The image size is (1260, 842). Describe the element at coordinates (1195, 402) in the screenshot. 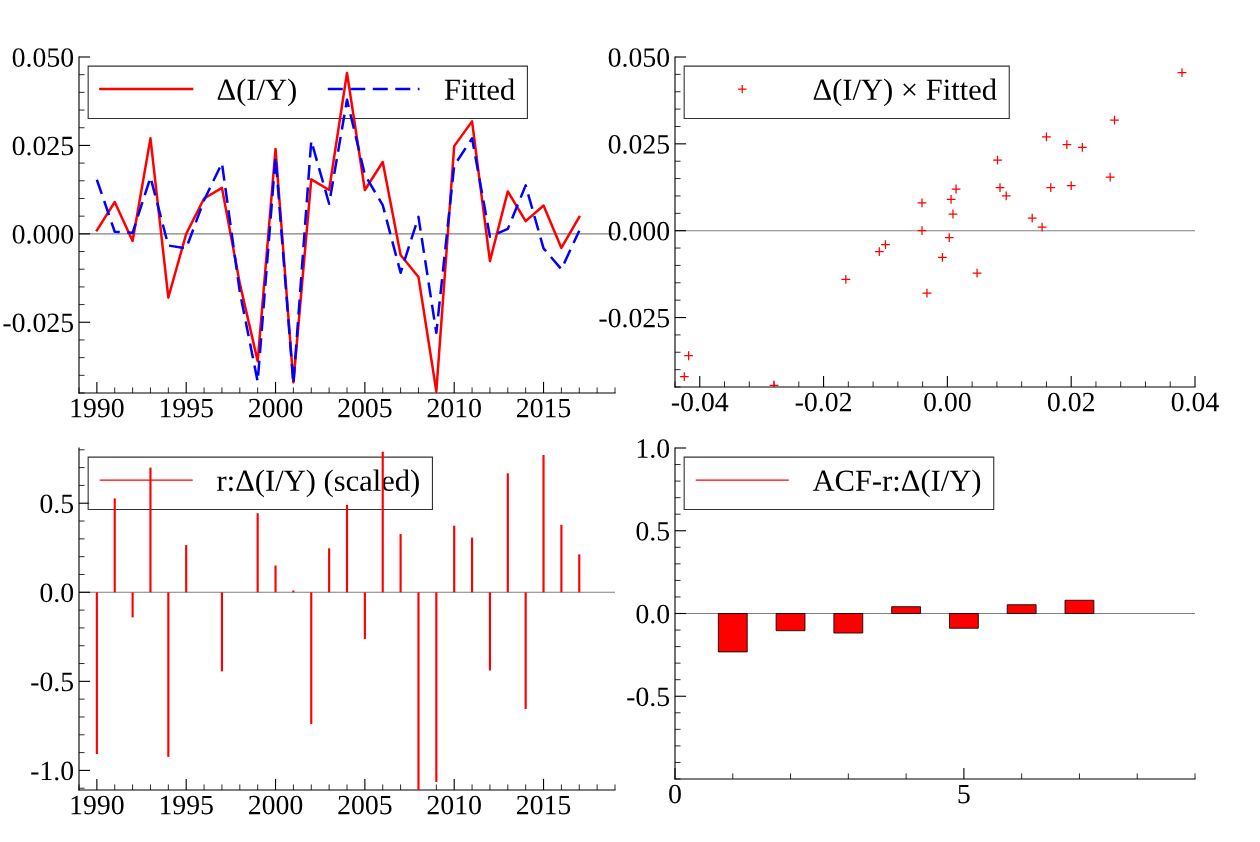

I see `x-tick-label: 0.04` at that location.